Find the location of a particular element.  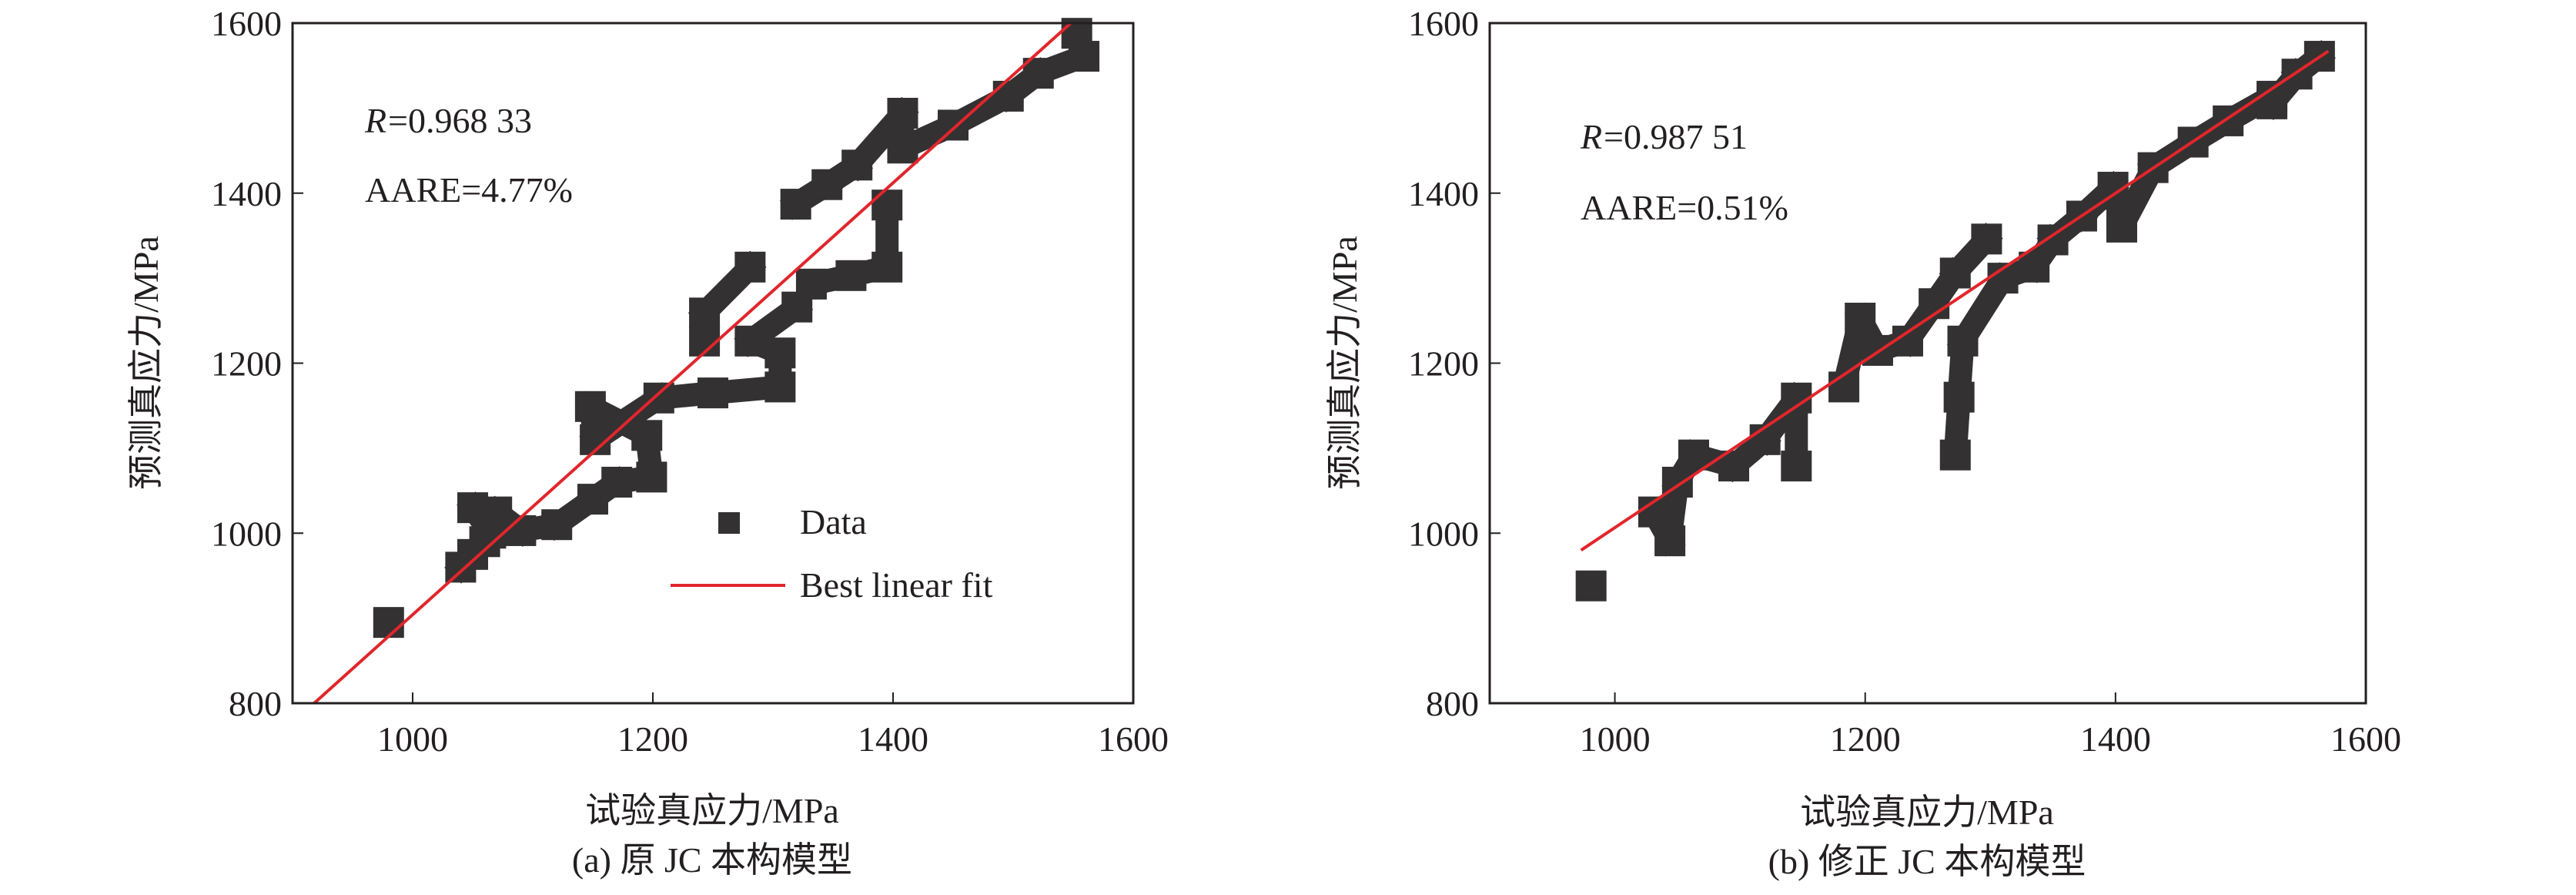

legend: Data Best linear fit is located at coordinates (832, 554).